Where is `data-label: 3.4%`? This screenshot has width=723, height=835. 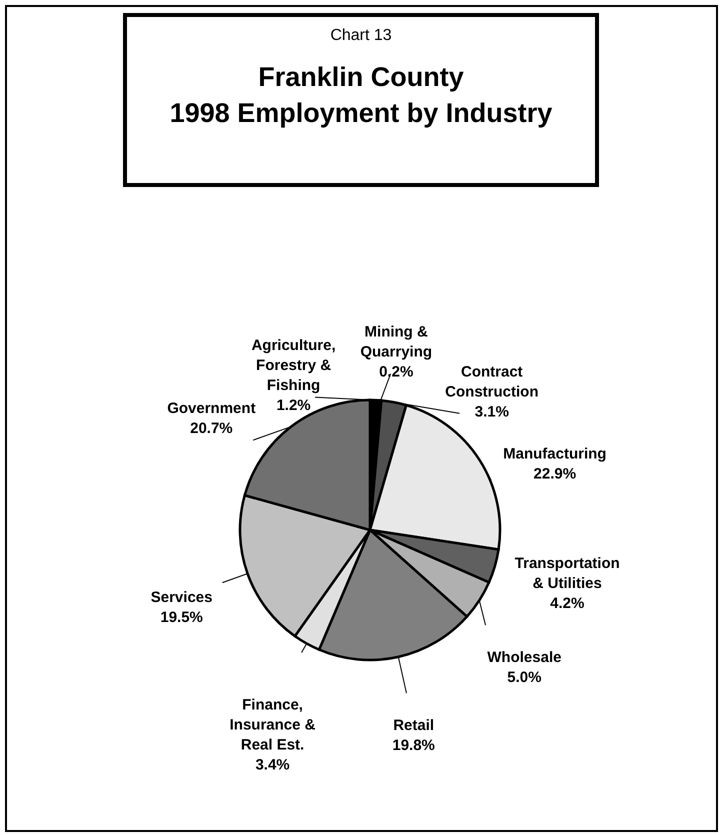 data-label: 3.4% is located at coordinates (272, 765).